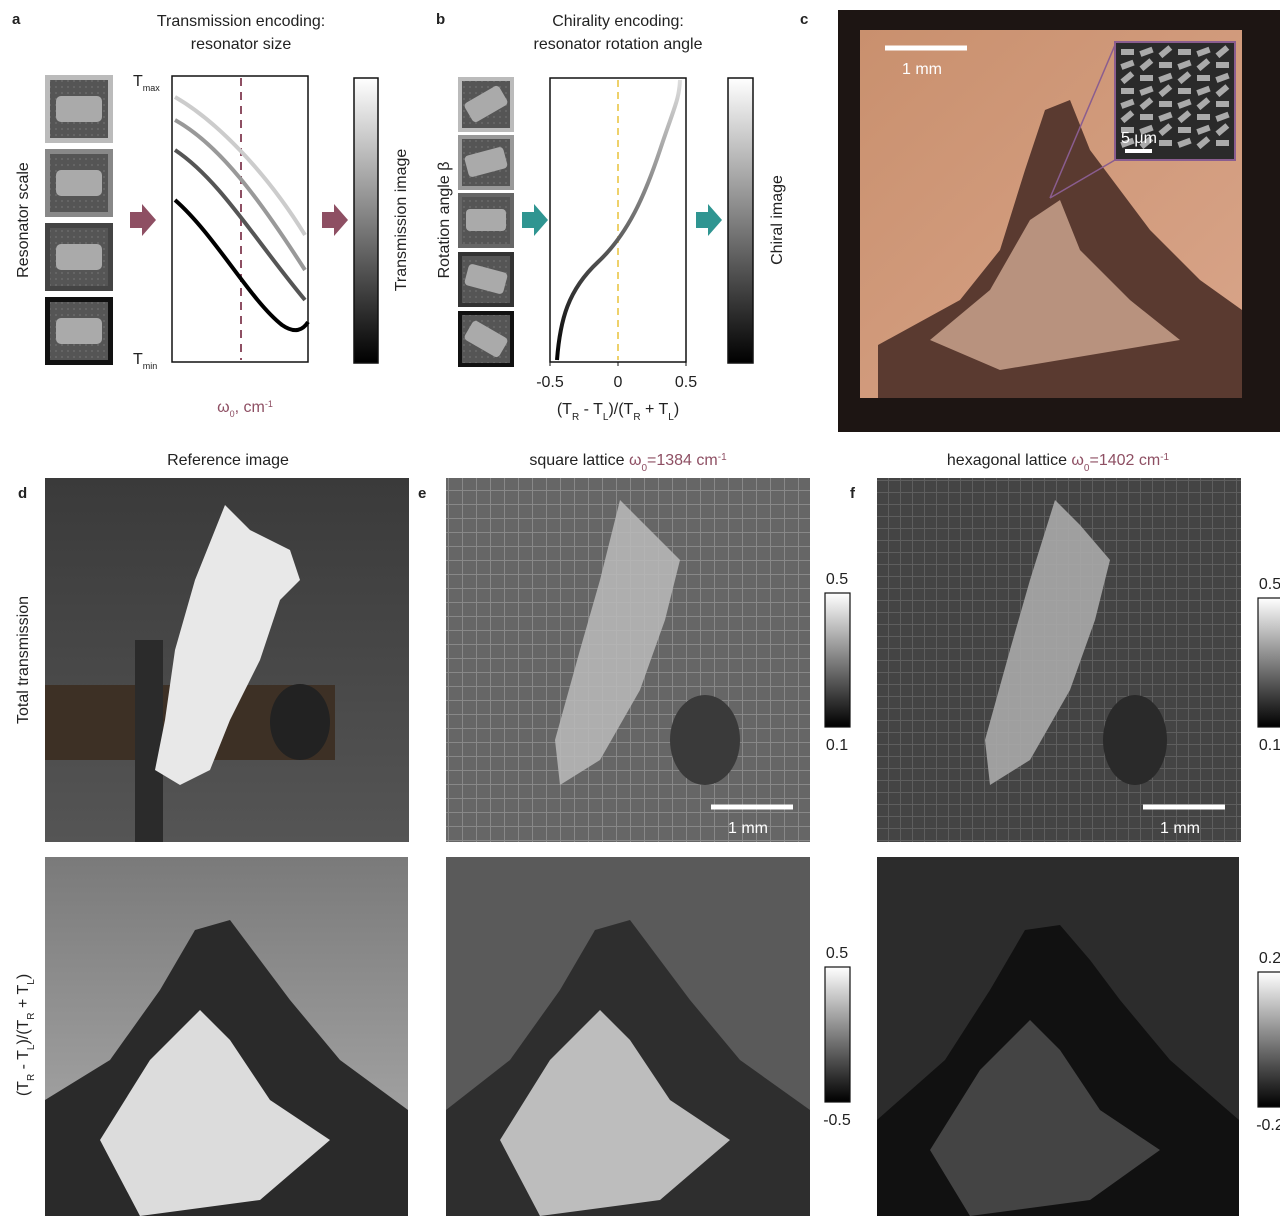  Describe the element at coordinates (579, 460) in the screenshot. I see `title-text: square lattice` at that location.